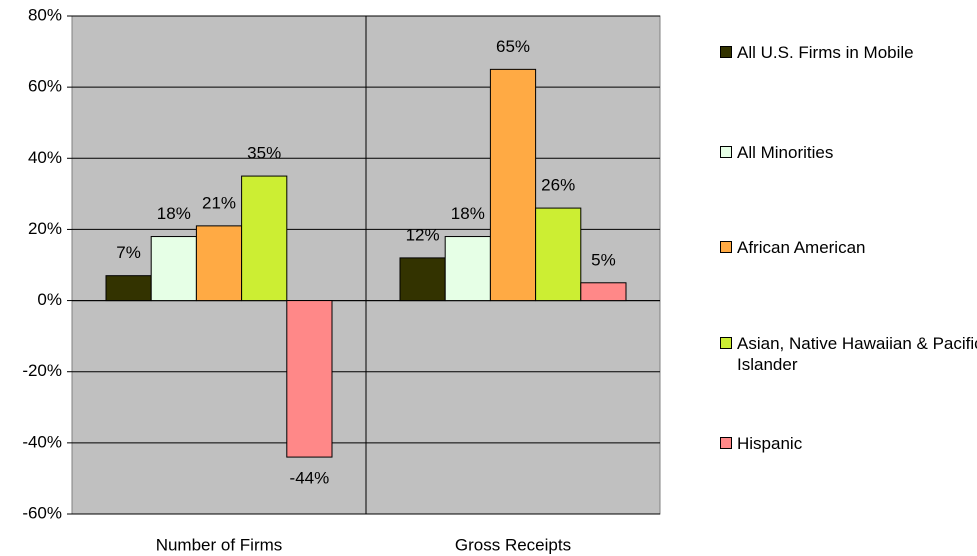  I want to click on legend-label: African American, so click(801, 247).